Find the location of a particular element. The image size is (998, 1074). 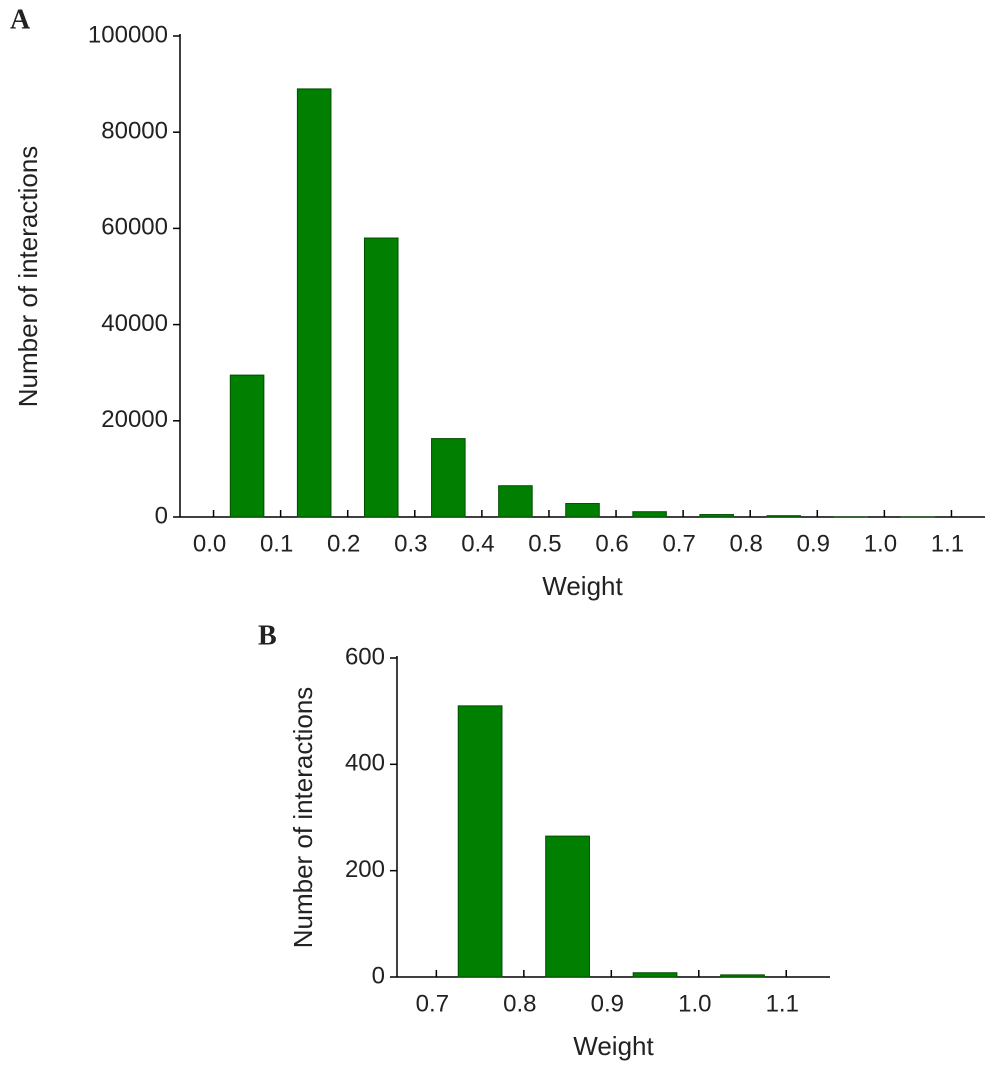

panel-label: B is located at coordinates (267, 635).